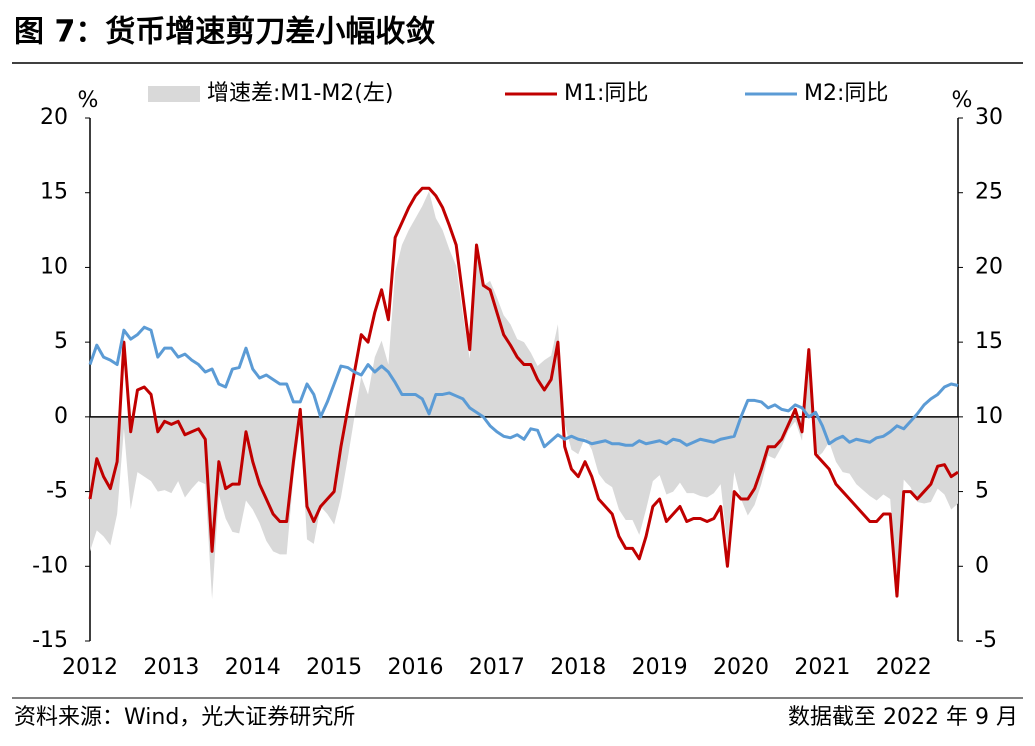 The width and height of the screenshot is (1035, 746). I want to click on x-tick-label: 2014, so click(253, 667).